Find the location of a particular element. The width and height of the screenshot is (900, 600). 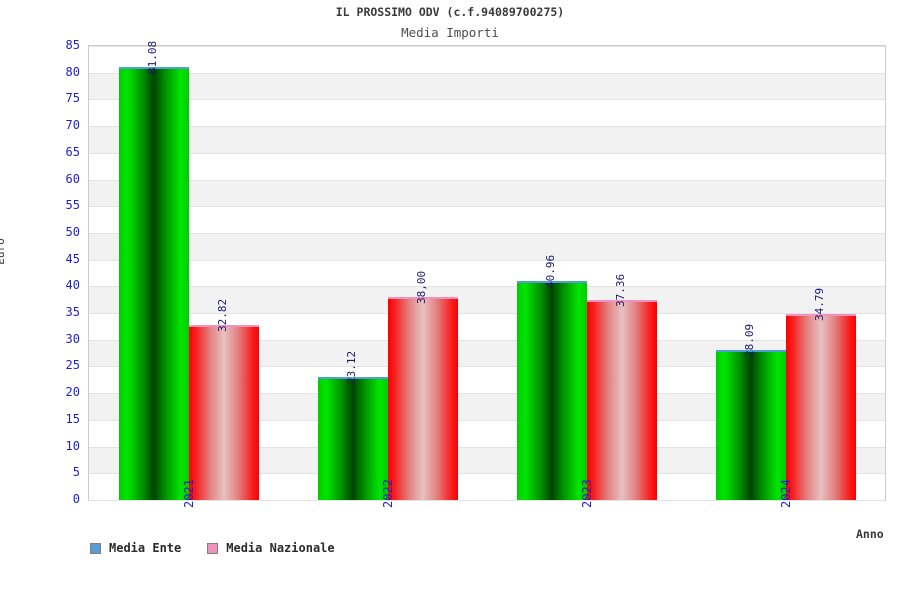

chart-title: IL PROSSIMO ODV (c.f.94089700275) is located at coordinates (450, 12).